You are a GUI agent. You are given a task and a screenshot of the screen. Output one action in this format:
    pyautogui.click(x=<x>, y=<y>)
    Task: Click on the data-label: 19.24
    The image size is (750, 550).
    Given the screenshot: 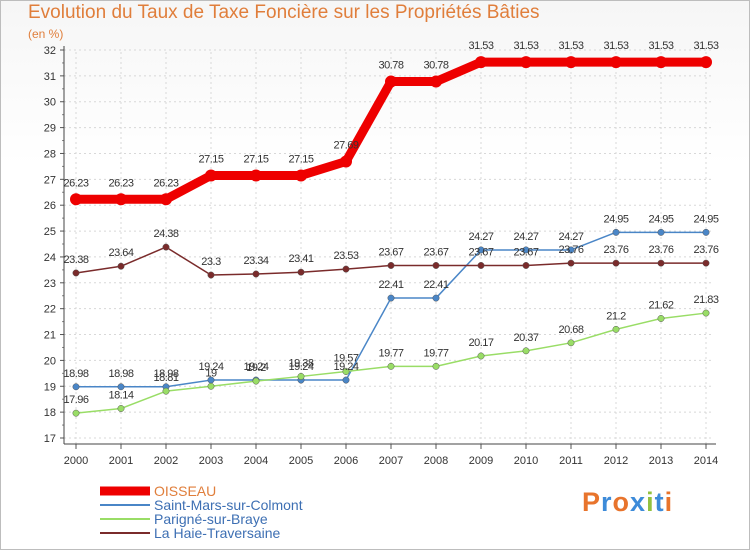 What is the action you would take?
    pyautogui.click(x=345, y=367)
    